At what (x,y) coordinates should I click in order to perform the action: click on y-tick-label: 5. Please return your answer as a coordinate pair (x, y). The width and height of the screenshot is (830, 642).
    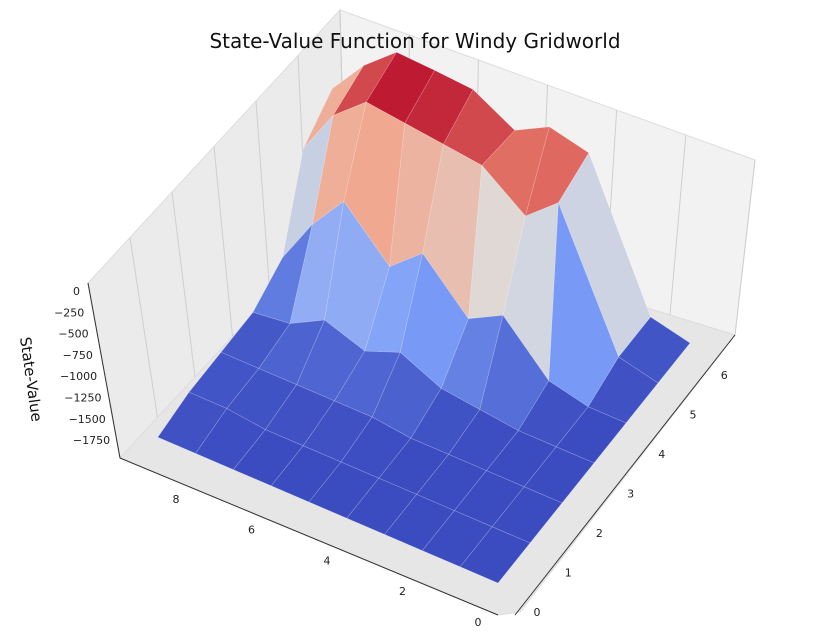
    Looking at the image, I should click on (693, 415).